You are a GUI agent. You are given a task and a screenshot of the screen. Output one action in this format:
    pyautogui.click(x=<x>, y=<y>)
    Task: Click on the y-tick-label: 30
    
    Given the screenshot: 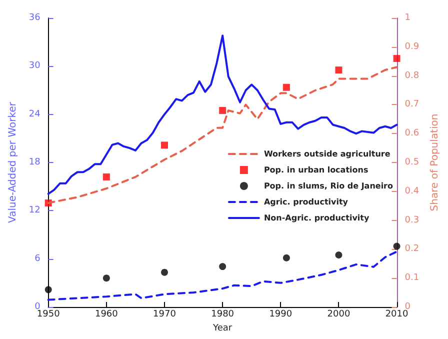 What is the action you would take?
    pyautogui.click(x=34, y=66)
    